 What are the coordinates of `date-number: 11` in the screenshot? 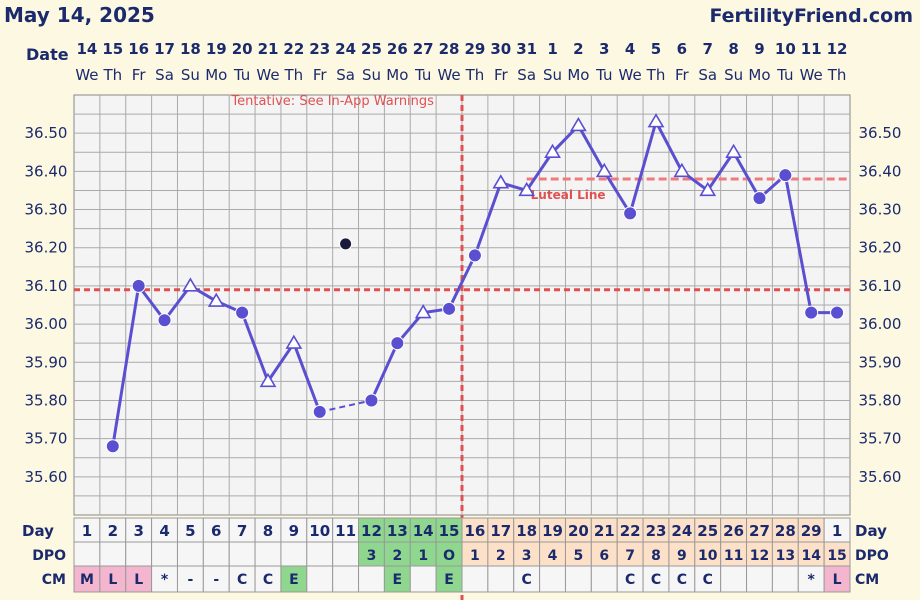 It's located at (811, 49).